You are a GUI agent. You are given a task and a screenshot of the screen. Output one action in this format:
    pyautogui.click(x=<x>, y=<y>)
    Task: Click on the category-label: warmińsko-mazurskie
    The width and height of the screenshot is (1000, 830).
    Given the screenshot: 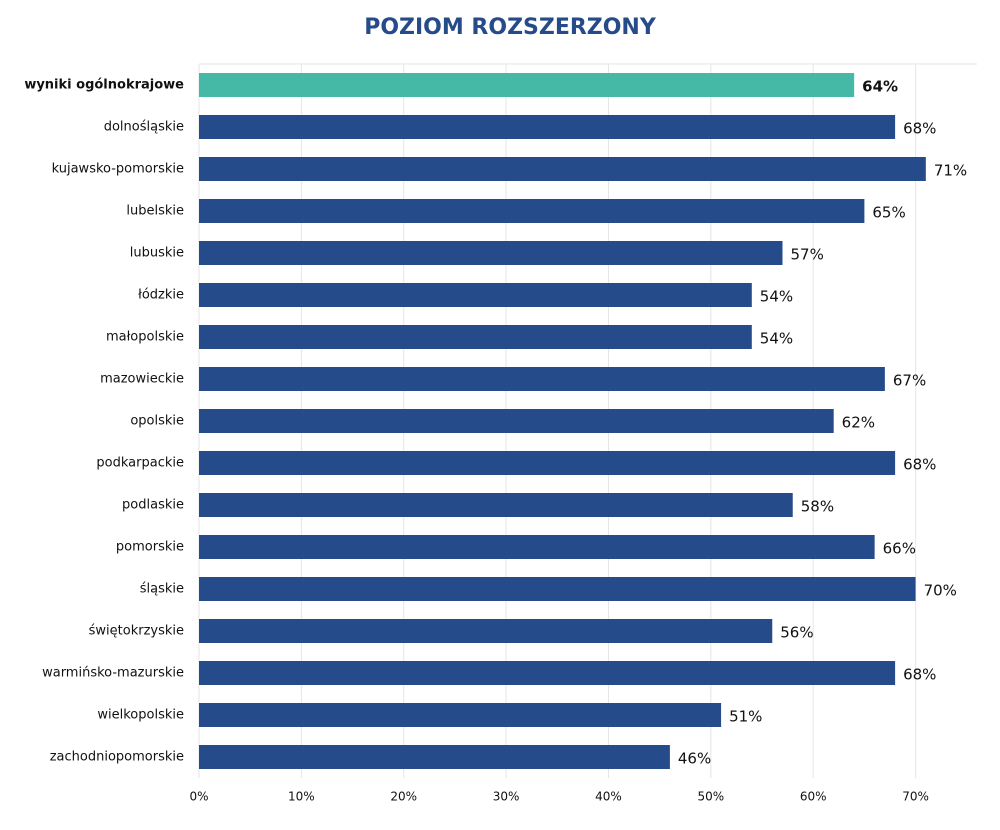 What is the action you would take?
    pyautogui.click(x=113, y=673)
    